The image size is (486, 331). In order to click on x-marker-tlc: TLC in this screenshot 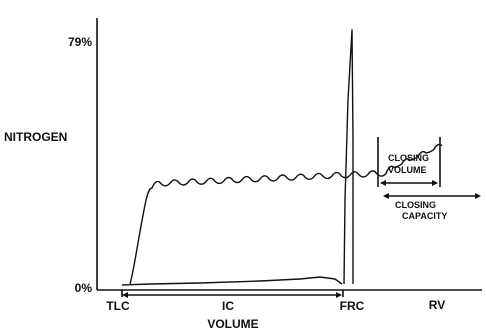, I will do `click(118, 306)`.